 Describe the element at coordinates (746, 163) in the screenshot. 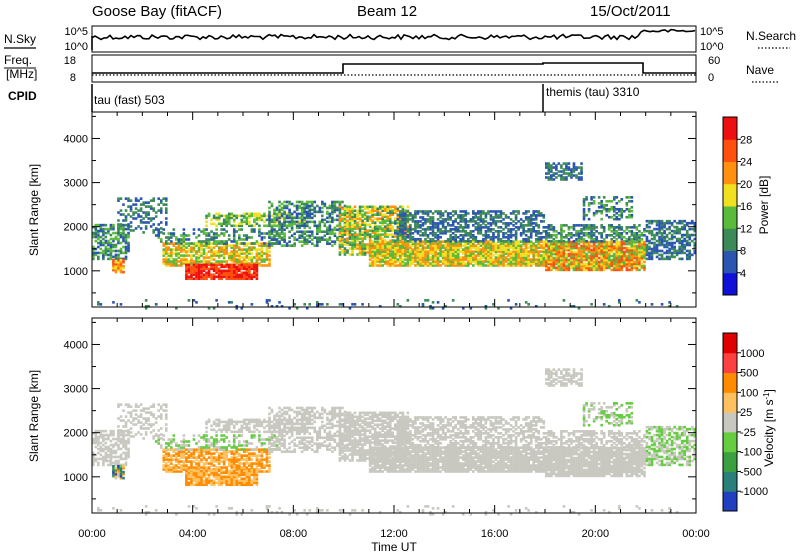

I see `colorbar-tick-label: 24` at that location.